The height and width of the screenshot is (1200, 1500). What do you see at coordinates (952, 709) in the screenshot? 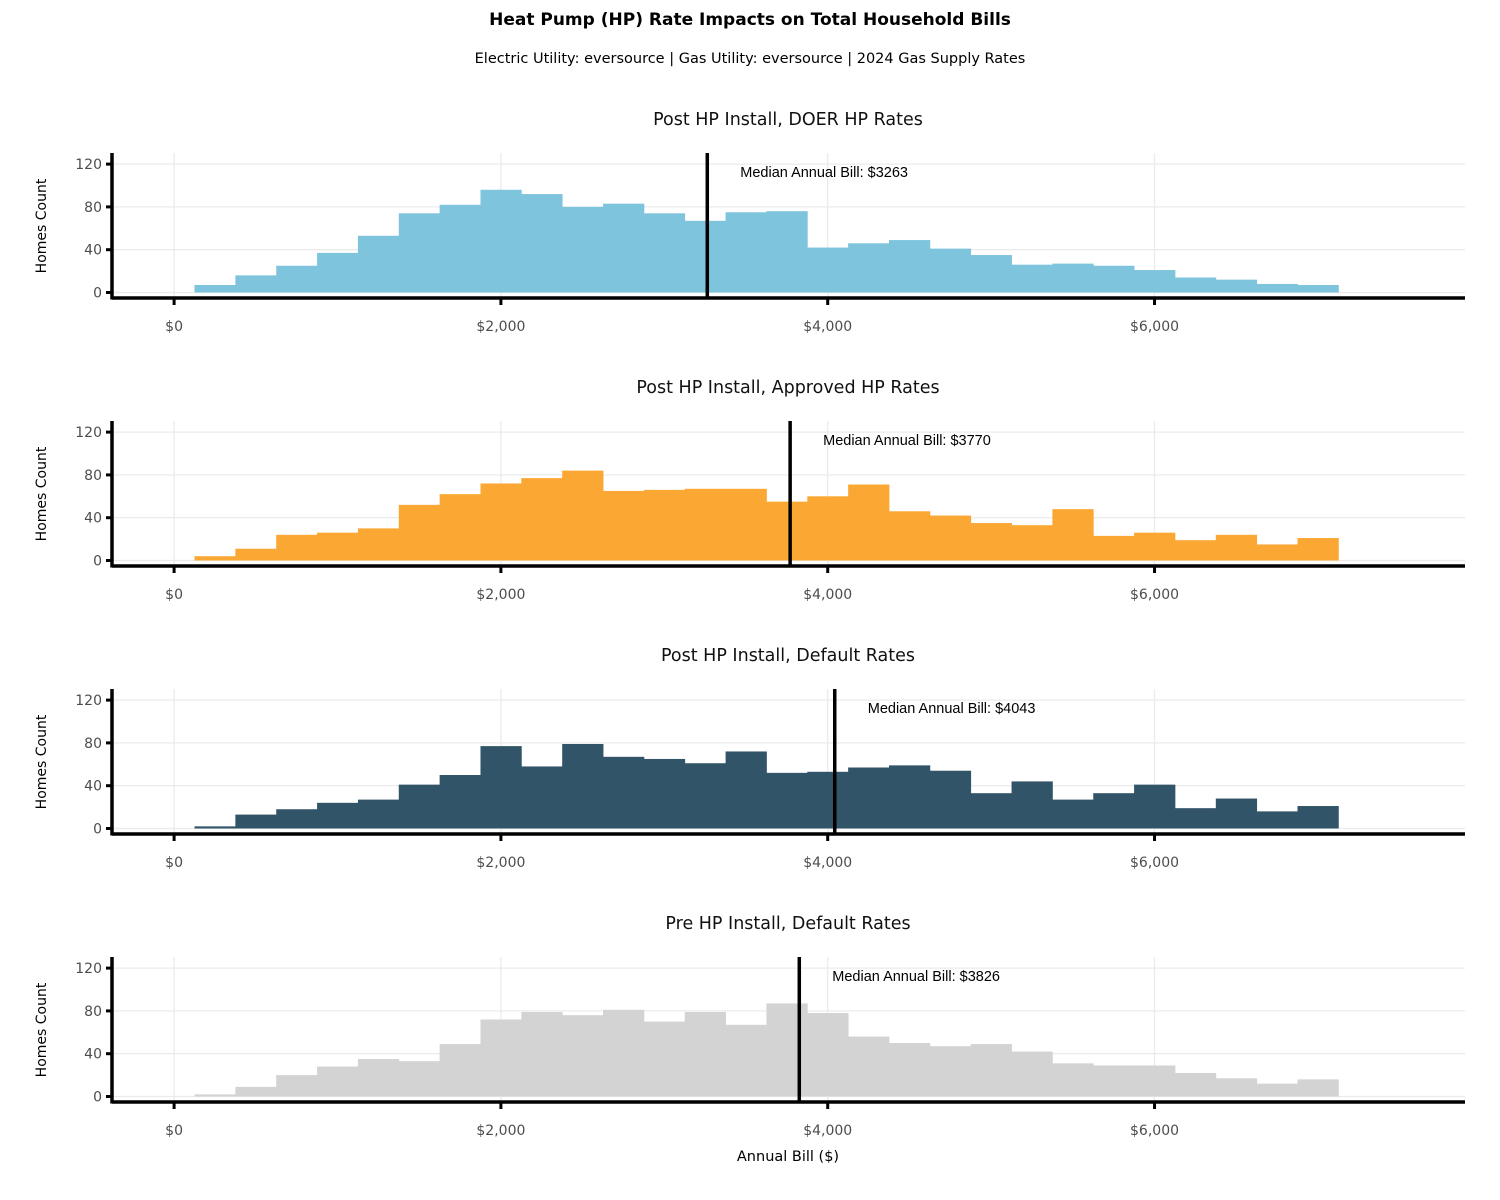
I see `median-label: Median Annual Bill: $4043` at bounding box center [952, 709].